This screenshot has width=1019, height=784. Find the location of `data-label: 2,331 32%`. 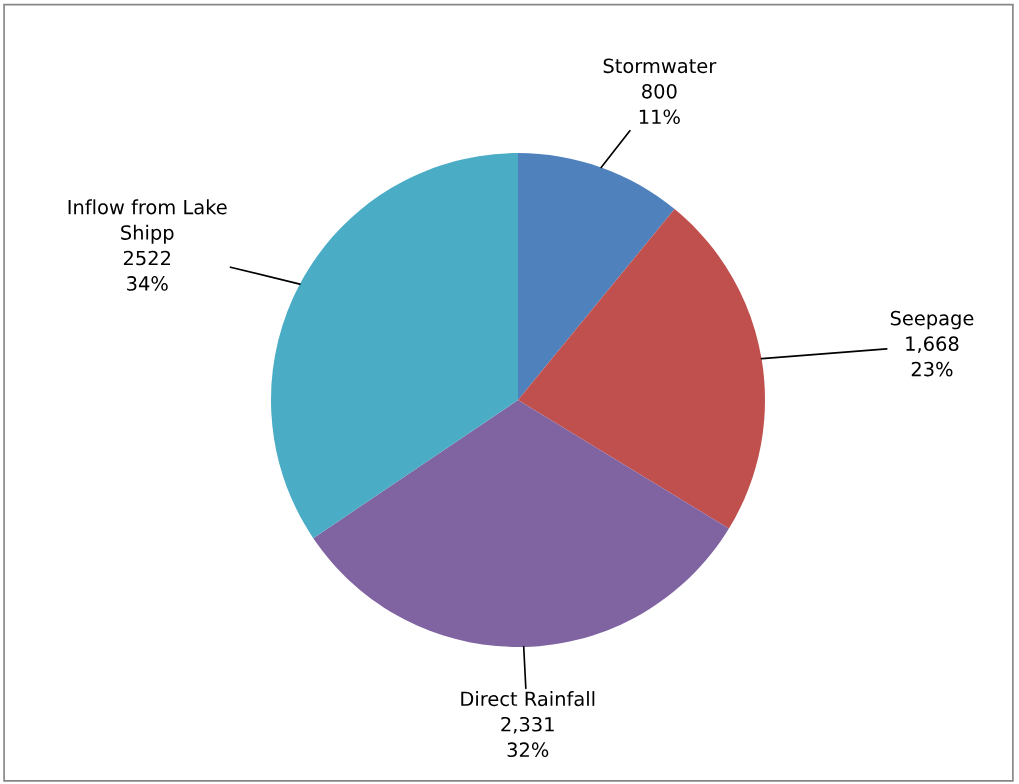

data-label: 2,331 32% is located at coordinates (527, 737).